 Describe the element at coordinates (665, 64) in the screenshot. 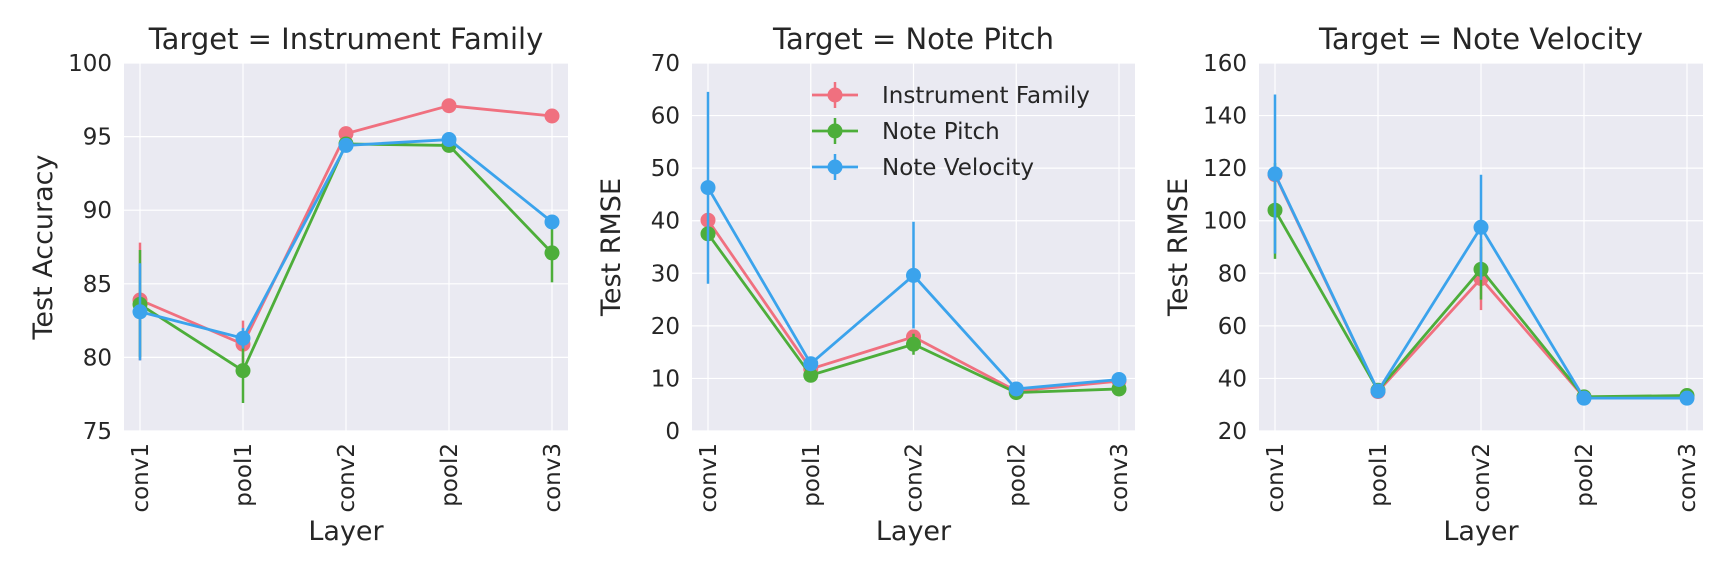

I see `y-tick-label: 70` at that location.